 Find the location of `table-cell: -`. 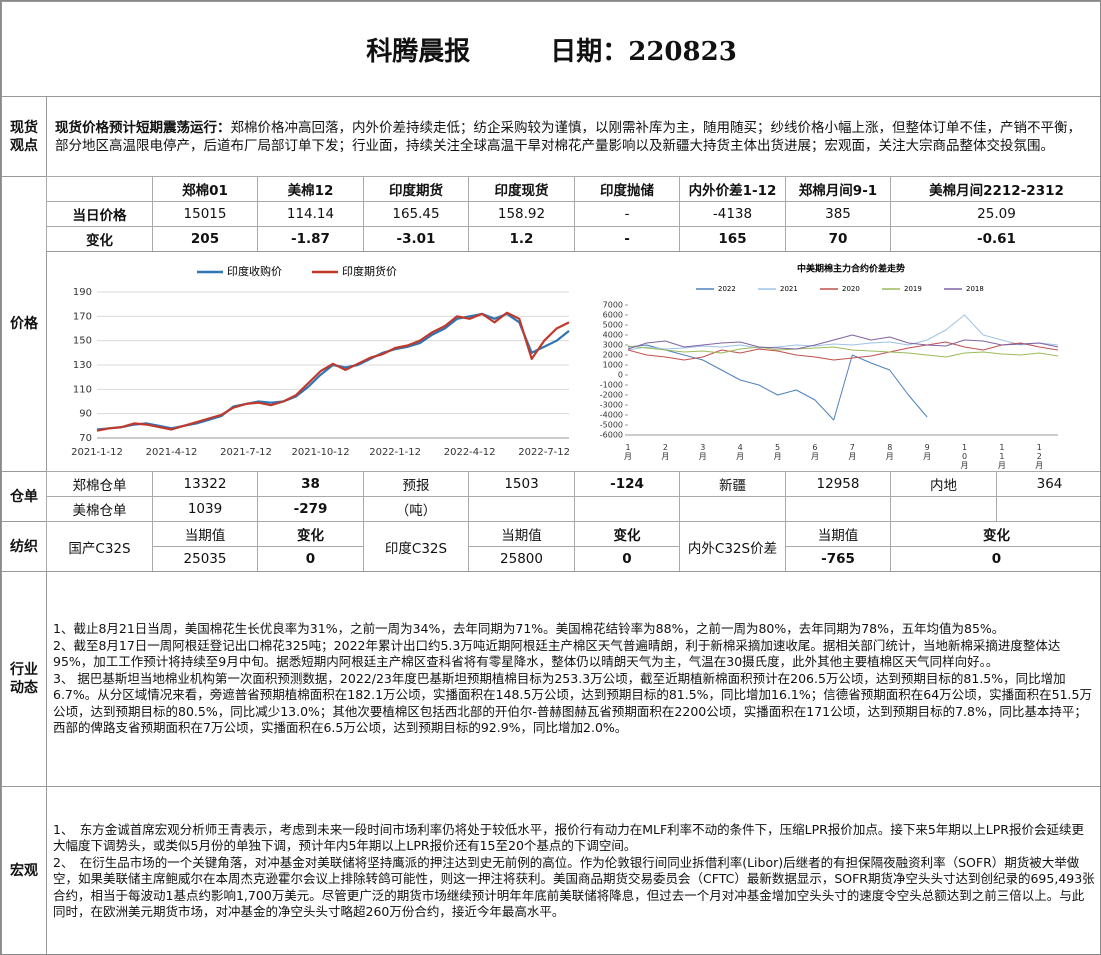

table-cell: - is located at coordinates (627, 239).